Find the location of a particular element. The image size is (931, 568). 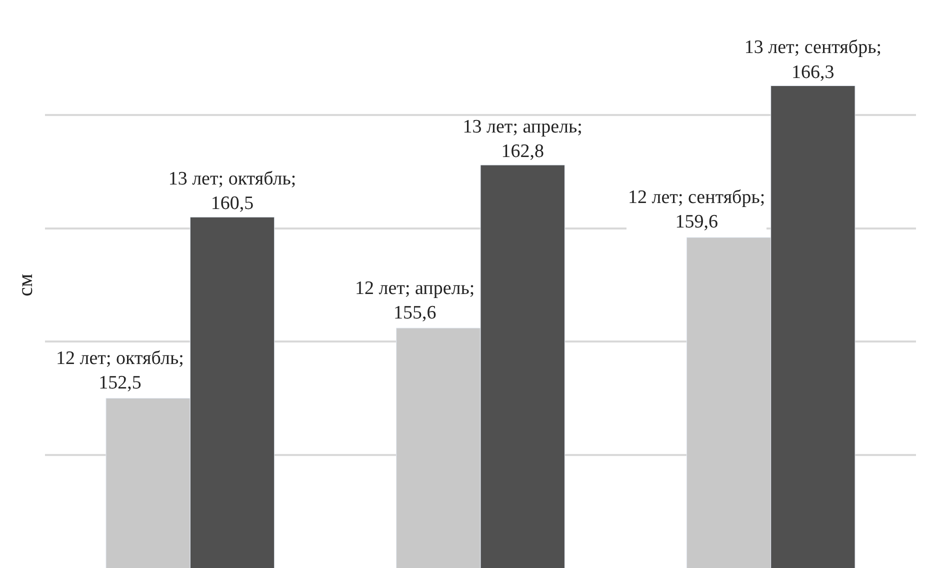

data-label: 13 лет; октябль; 160,5 is located at coordinates (232, 191).